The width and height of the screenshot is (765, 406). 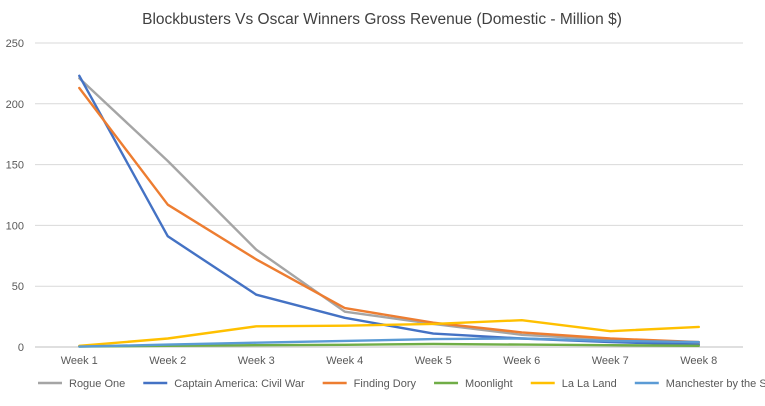 I want to click on y-tick-label: 250, so click(x=15, y=44).